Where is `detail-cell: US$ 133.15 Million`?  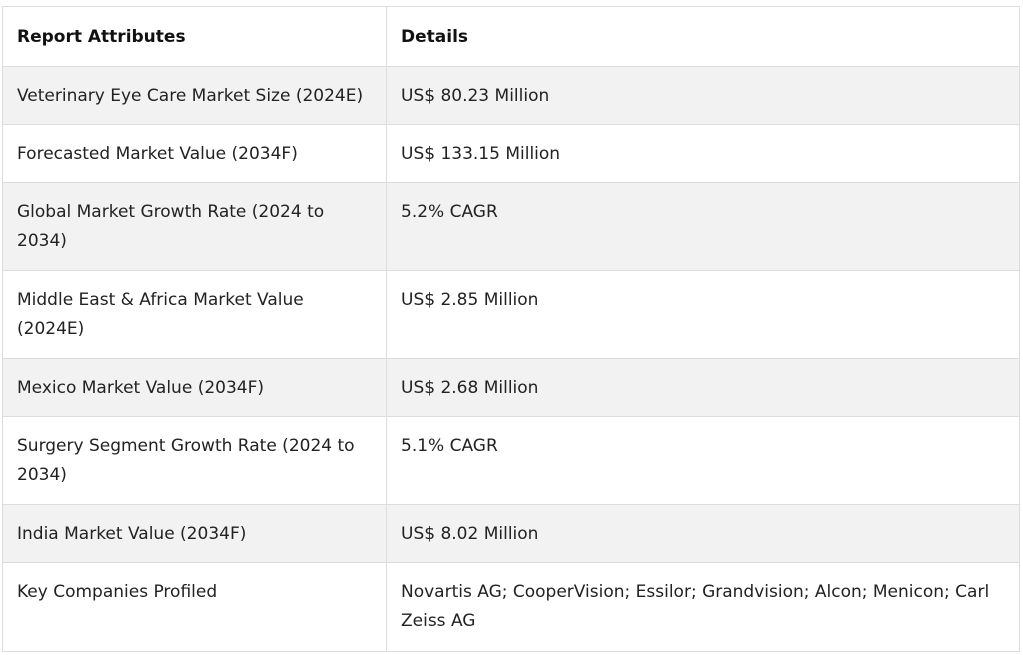
detail-cell: US$ 133.15 Million is located at coordinates (703, 153).